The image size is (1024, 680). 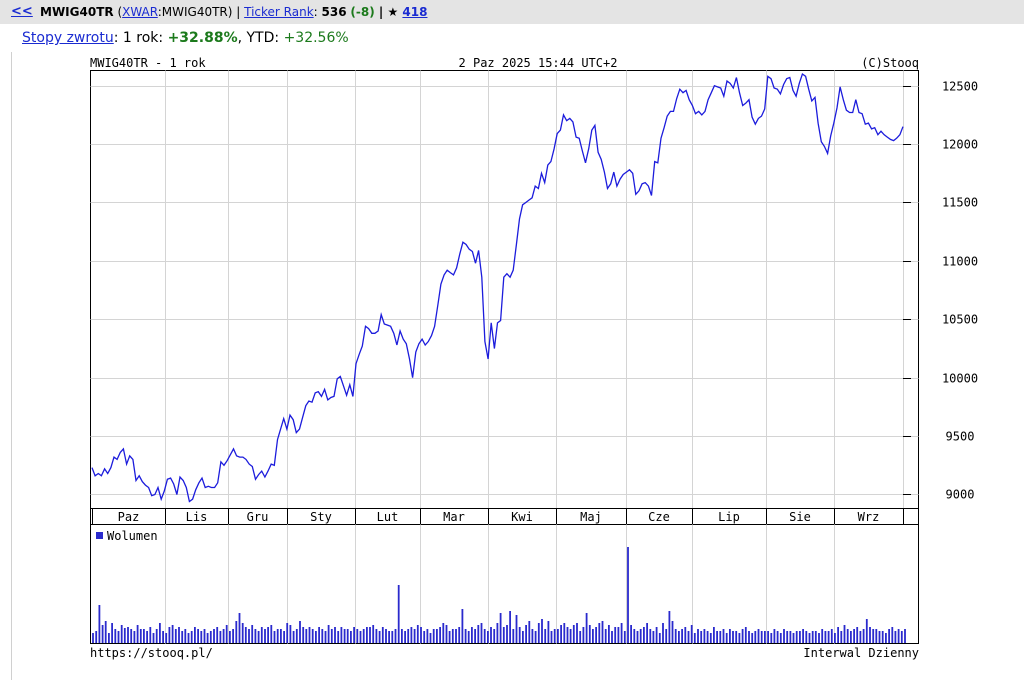 I want to click on chart-copyright: (C)Stooq, so click(x=890, y=63).